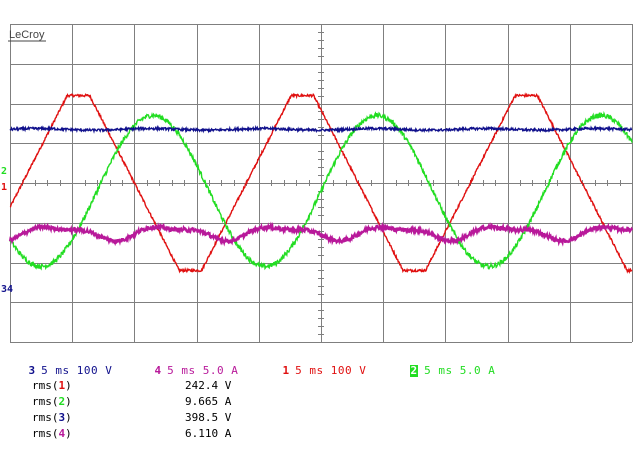 The height and width of the screenshot is (449, 640). Describe the element at coordinates (57, 362) in the screenshot. I see `status-ch3: 3 5 ms 100 V` at that location.